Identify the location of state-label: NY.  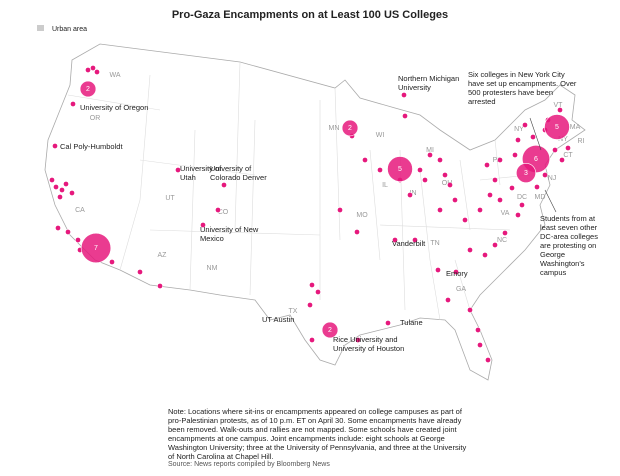
(519, 129).